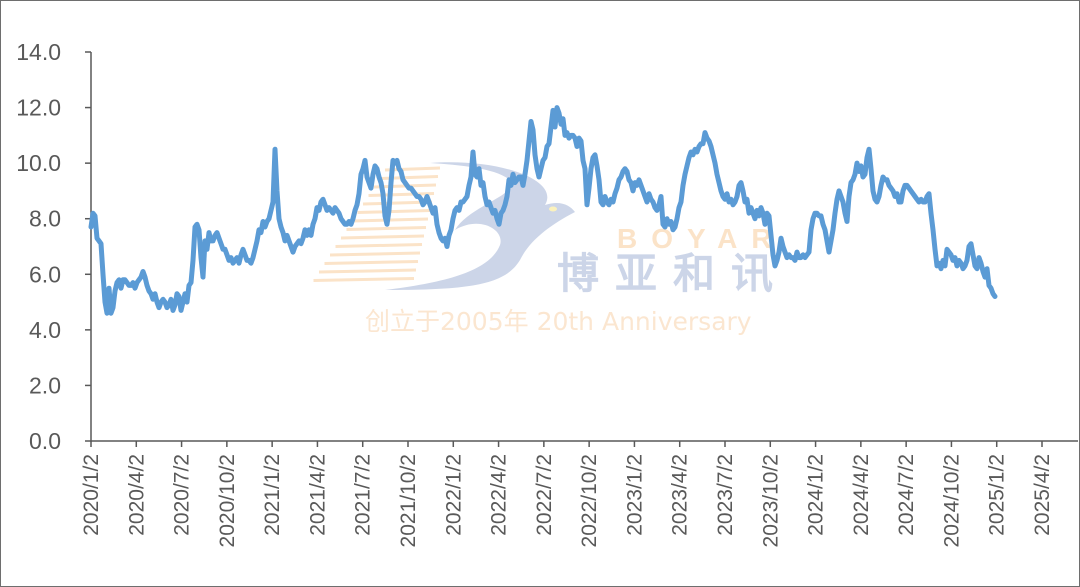  What do you see at coordinates (673, 273) in the screenshot?
I see `watermark-brand-cn: 博亚和讯` at bounding box center [673, 273].